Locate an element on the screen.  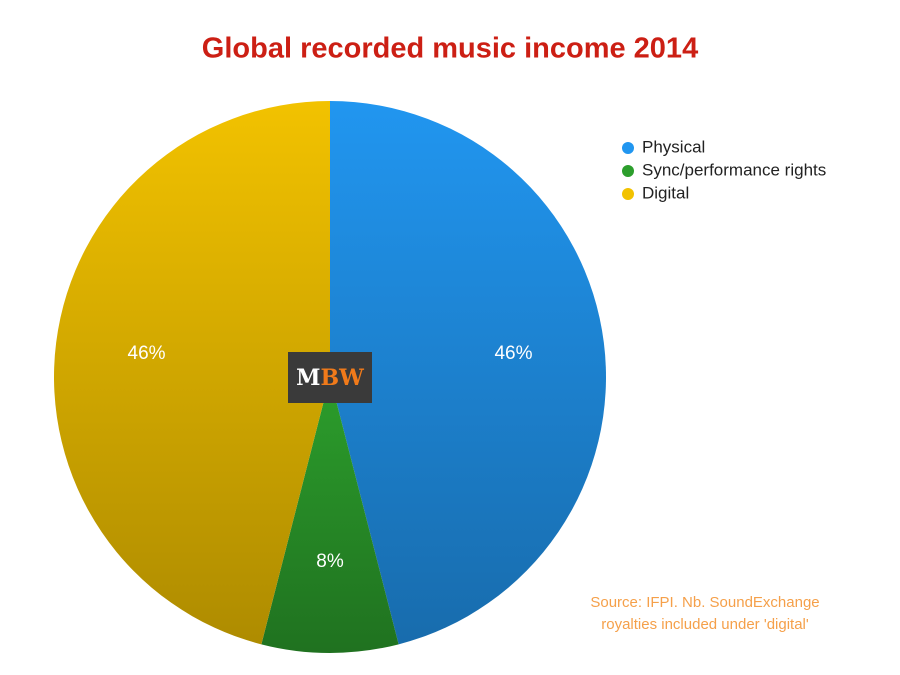
pie-slice is located at coordinates (330, 515).